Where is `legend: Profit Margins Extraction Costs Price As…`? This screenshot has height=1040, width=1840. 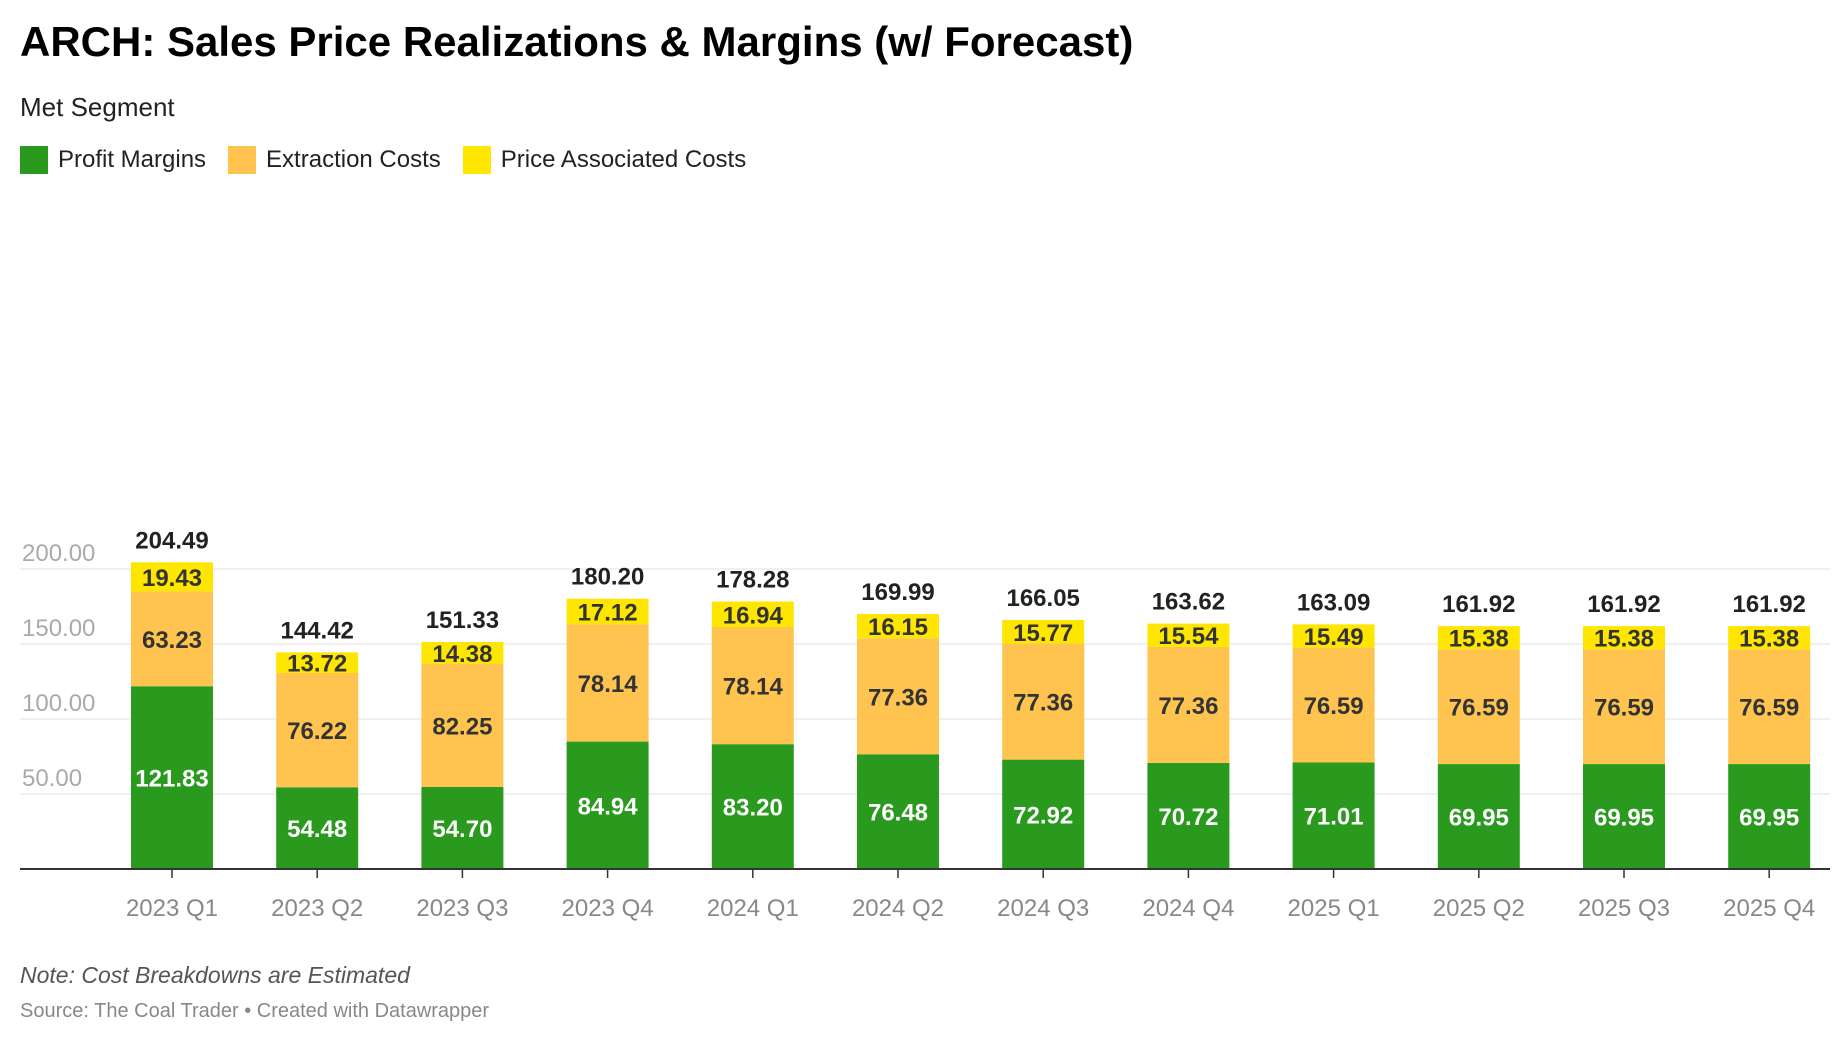
legend: Profit Margins Extraction Costs Price As… is located at coordinates (386, 160).